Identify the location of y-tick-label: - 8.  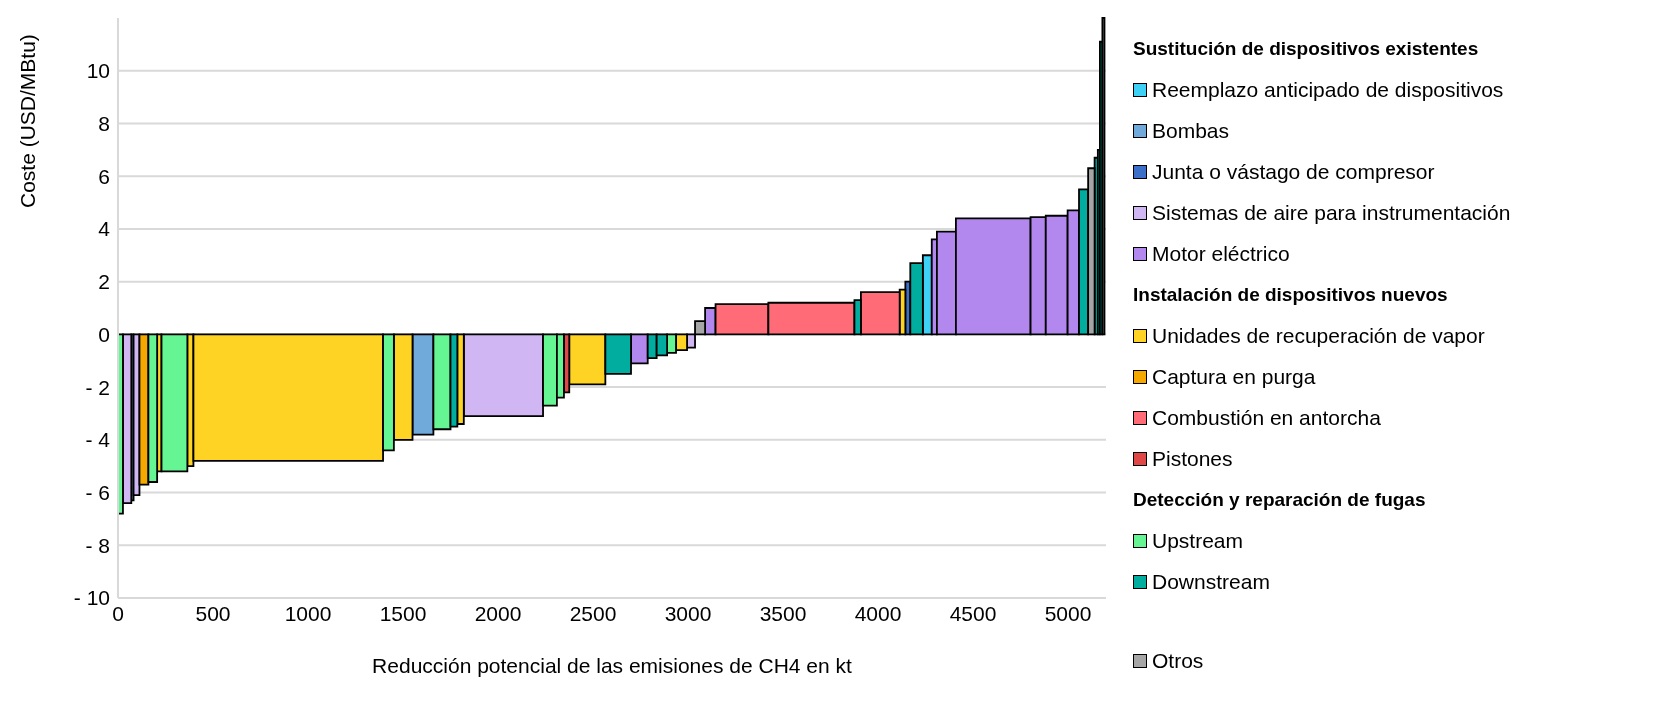
(97, 545).